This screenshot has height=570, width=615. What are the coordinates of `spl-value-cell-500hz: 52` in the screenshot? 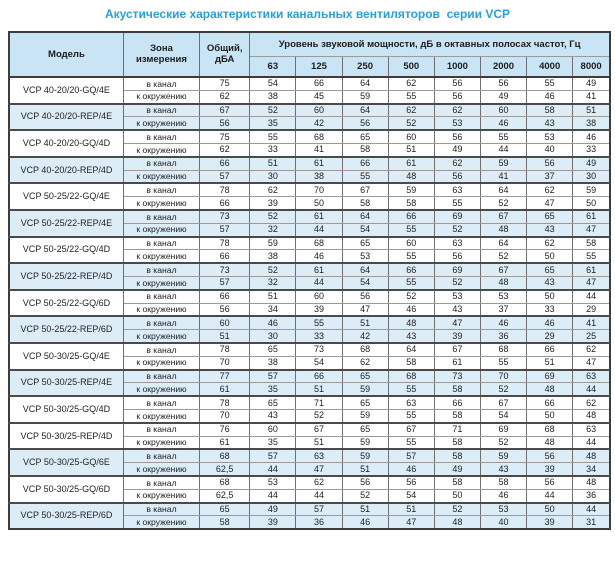 It's located at (411, 123).